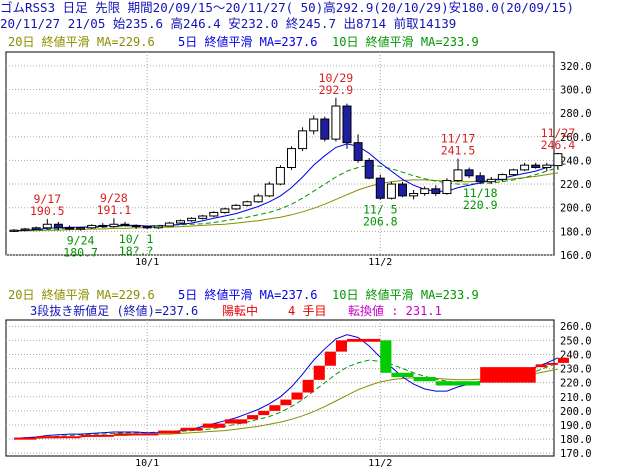 The width and height of the screenshot is (624, 473). Describe the element at coordinates (576, 185) in the screenshot. I see `price-panel-y-tick-label: 220.0` at that location.